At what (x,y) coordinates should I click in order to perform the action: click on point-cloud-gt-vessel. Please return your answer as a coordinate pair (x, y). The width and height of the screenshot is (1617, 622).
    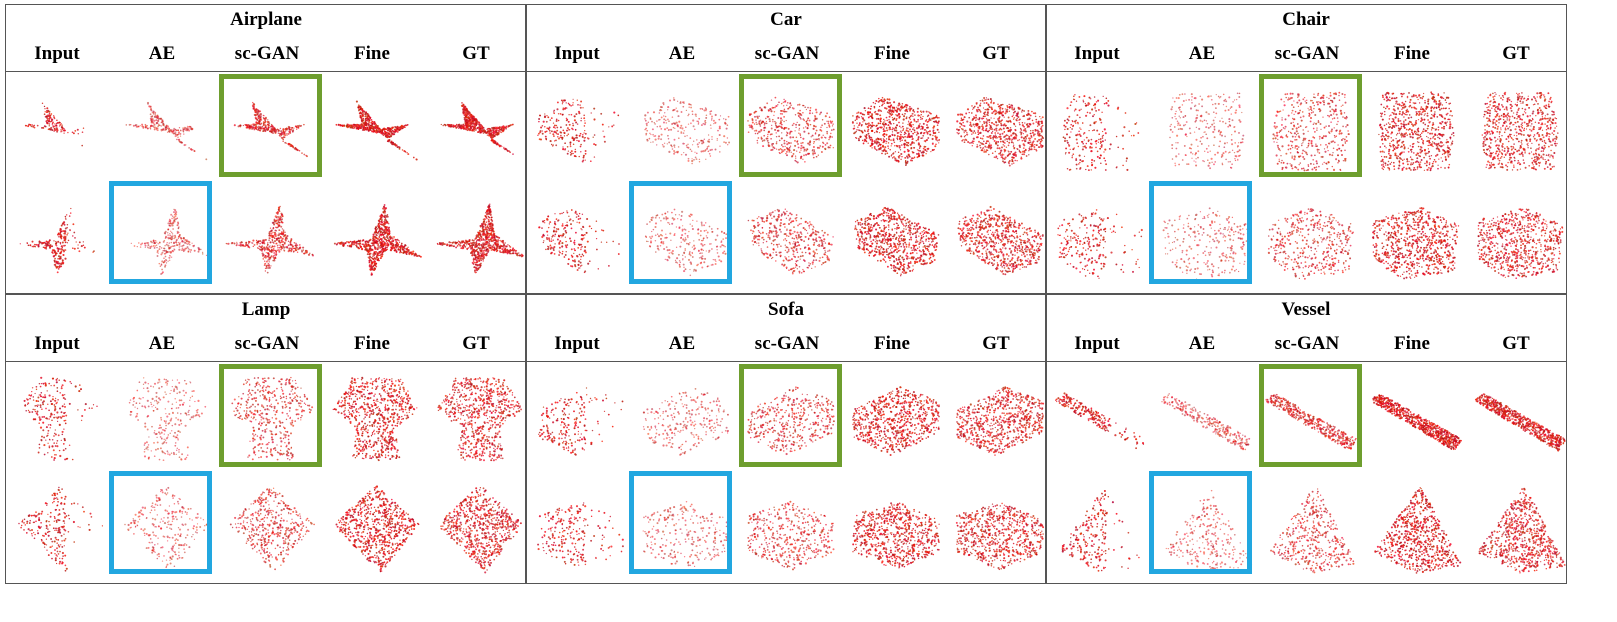
    Looking at the image, I should click on (1520, 529).